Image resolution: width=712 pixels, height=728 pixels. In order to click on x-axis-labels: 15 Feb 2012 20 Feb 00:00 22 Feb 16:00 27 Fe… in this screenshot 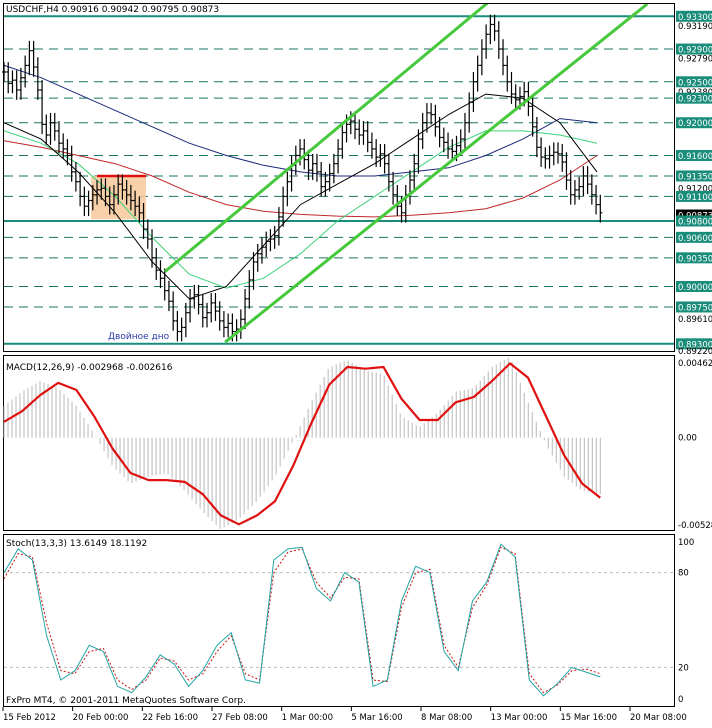, I will do `click(344, 715)`.